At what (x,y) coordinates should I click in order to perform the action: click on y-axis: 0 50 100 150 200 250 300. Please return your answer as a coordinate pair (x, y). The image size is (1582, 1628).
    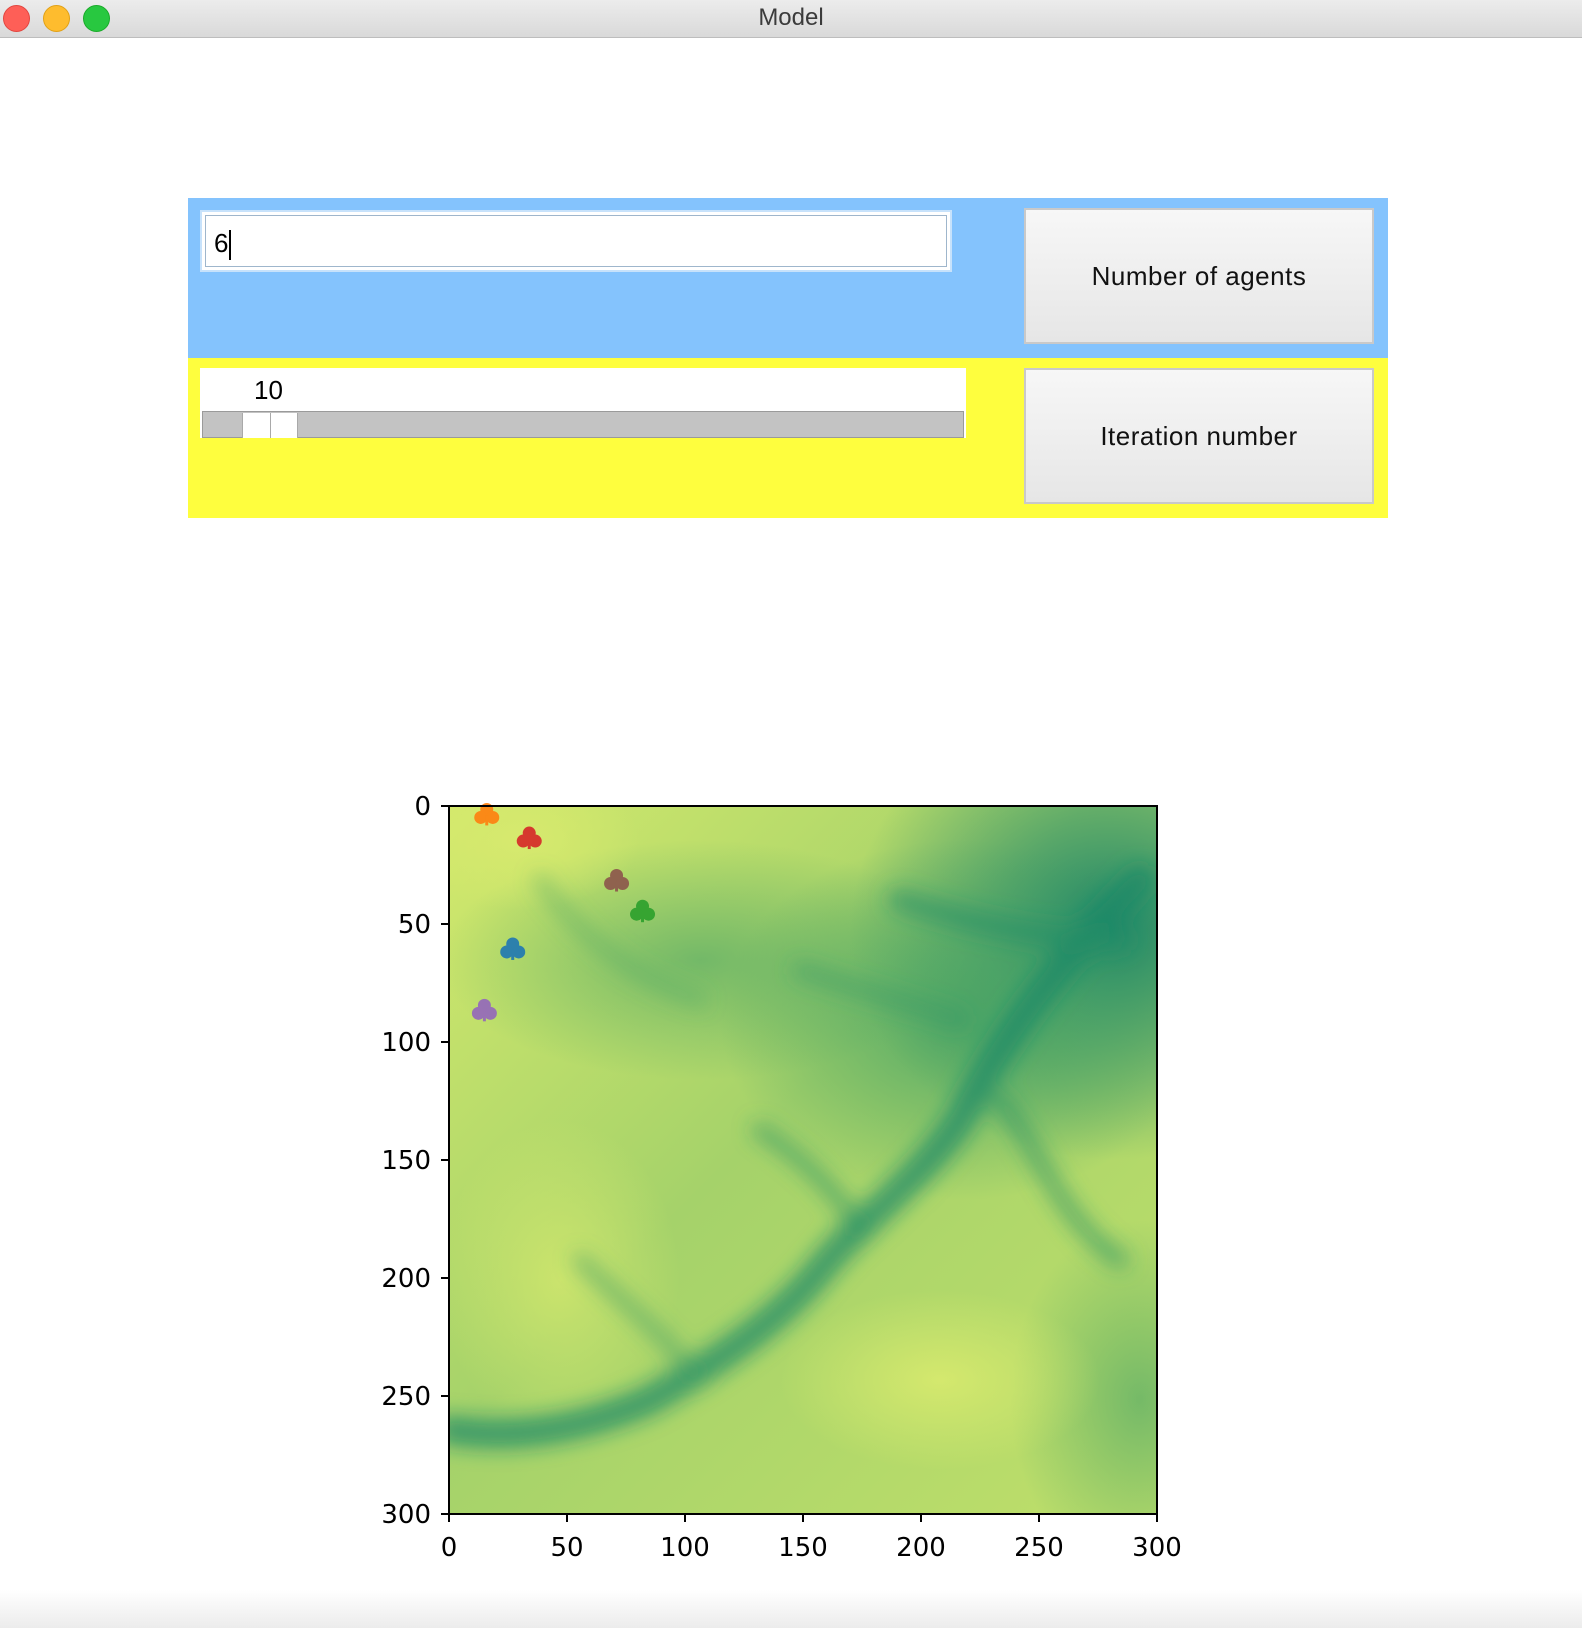
    Looking at the image, I should click on (415, 1161).